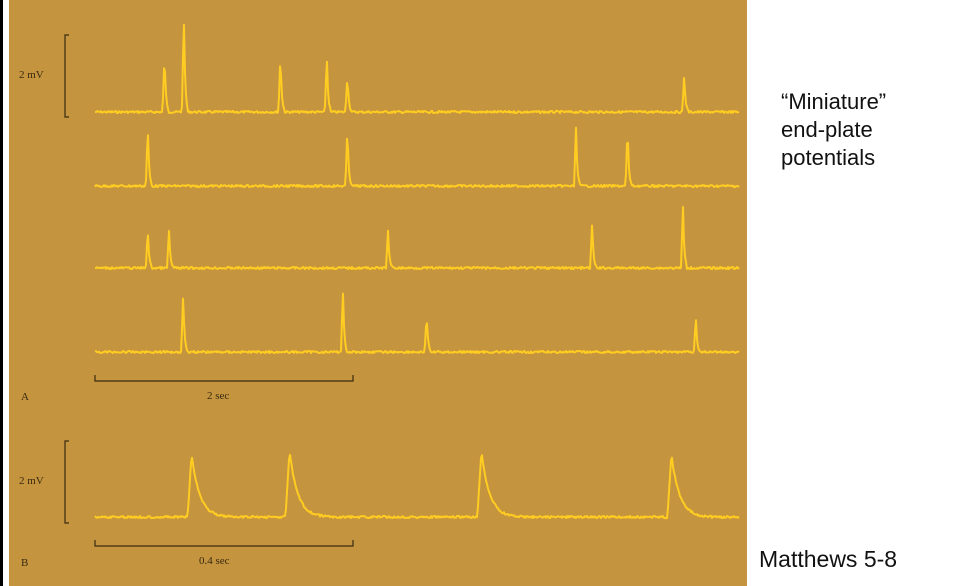 The height and width of the screenshot is (586, 955). What do you see at coordinates (224, 388) in the screenshot?
I see `panel-a-time-scale: 2 sec` at bounding box center [224, 388].